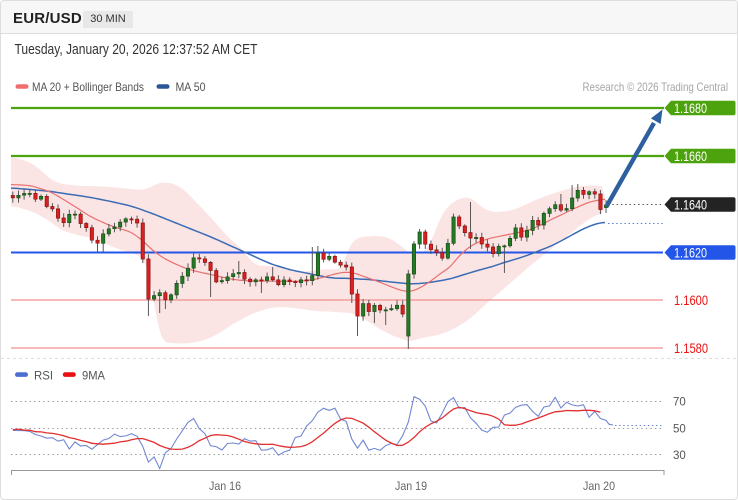  What do you see at coordinates (679, 402) in the screenshot?
I see `svg-text: 70` at bounding box center [679, 402].